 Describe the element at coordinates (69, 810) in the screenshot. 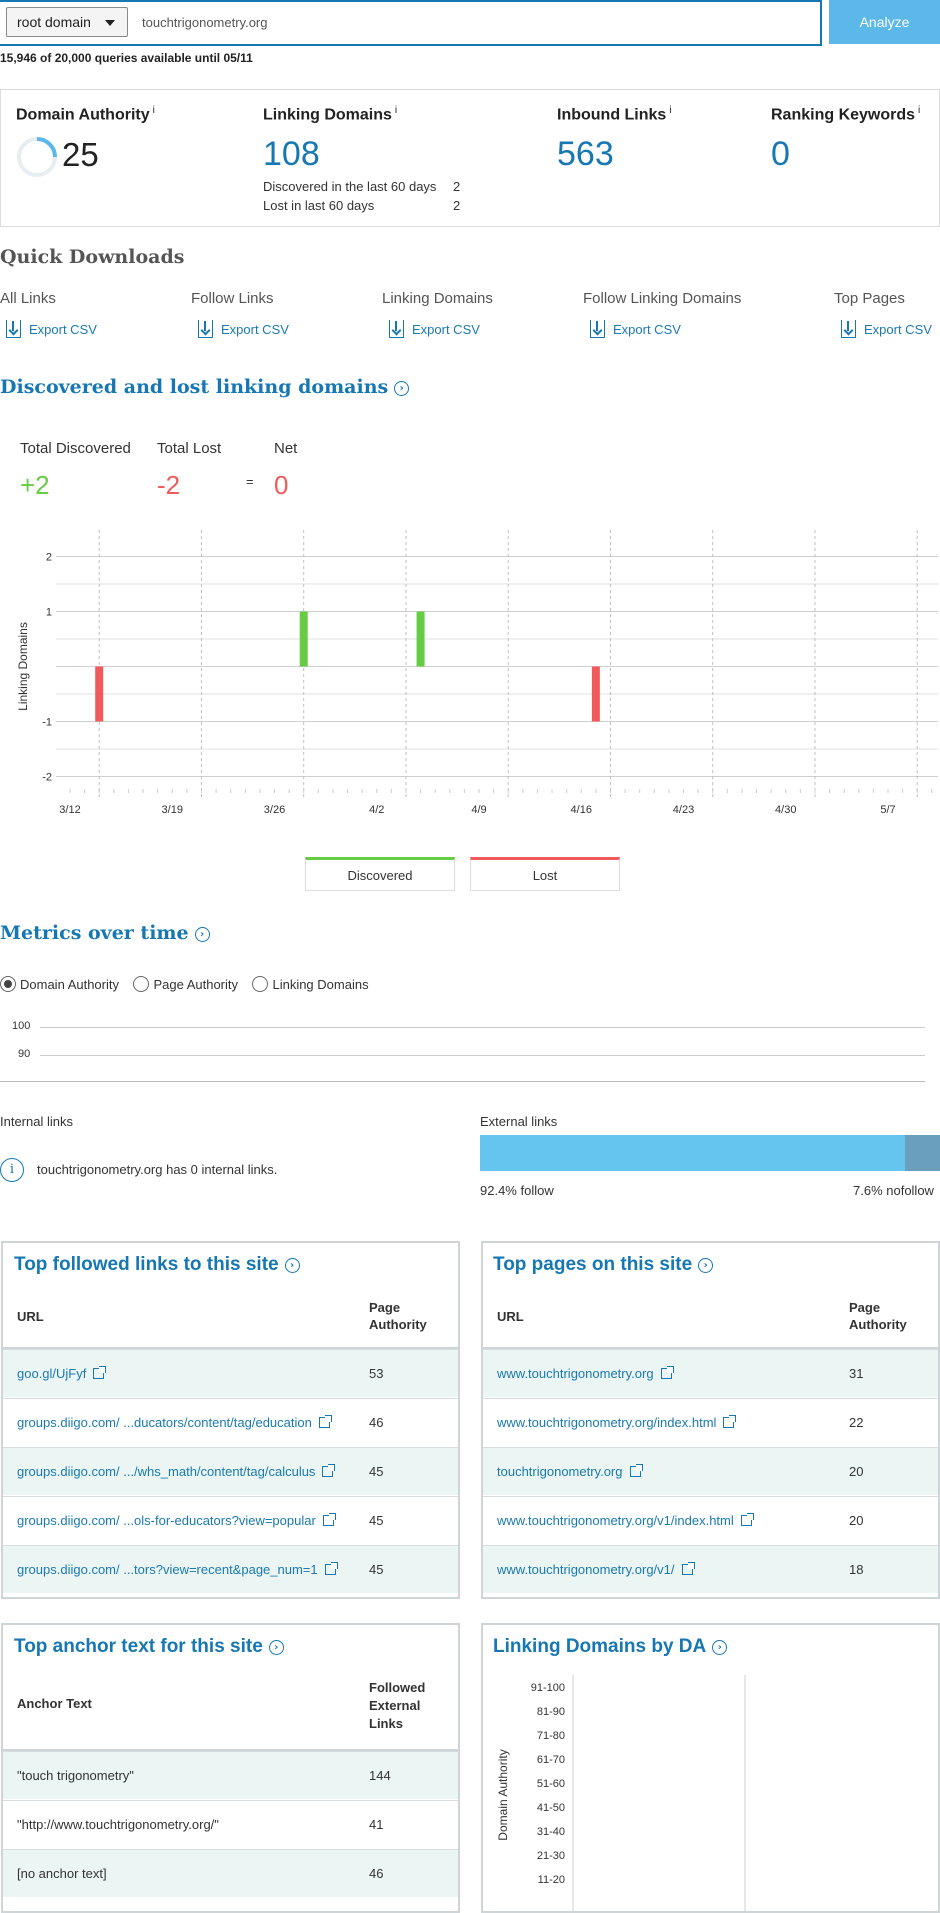

I see `x-tick-label: 3/12` at that location.